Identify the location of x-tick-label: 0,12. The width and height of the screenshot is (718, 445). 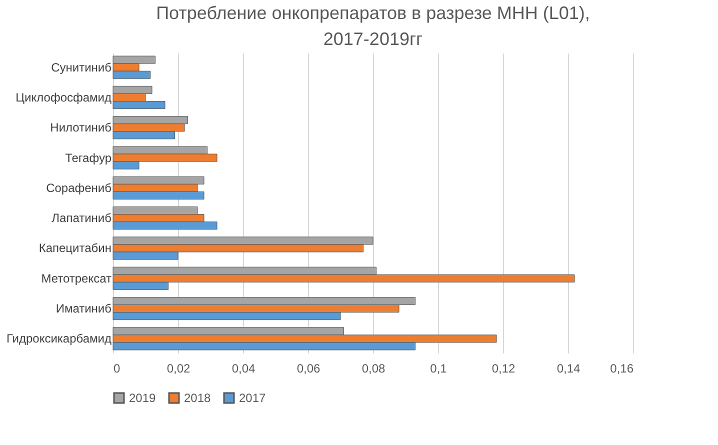
(504, 369).